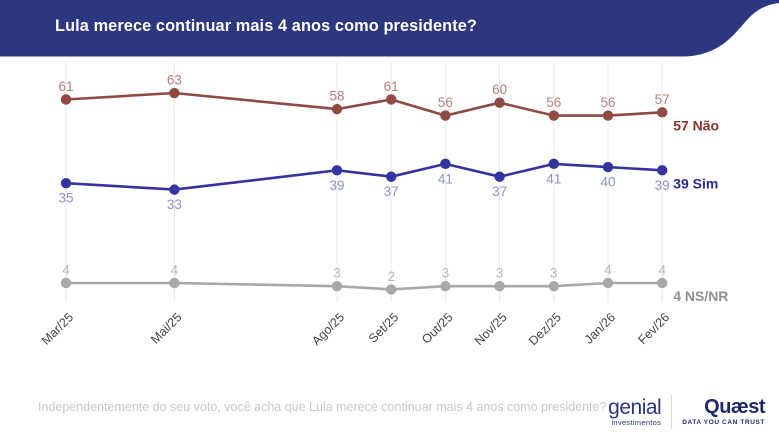  What do you see at coordinates (336, 96) in the screenshot?
I see `data-label: 58` at bounding box center [336, 96].